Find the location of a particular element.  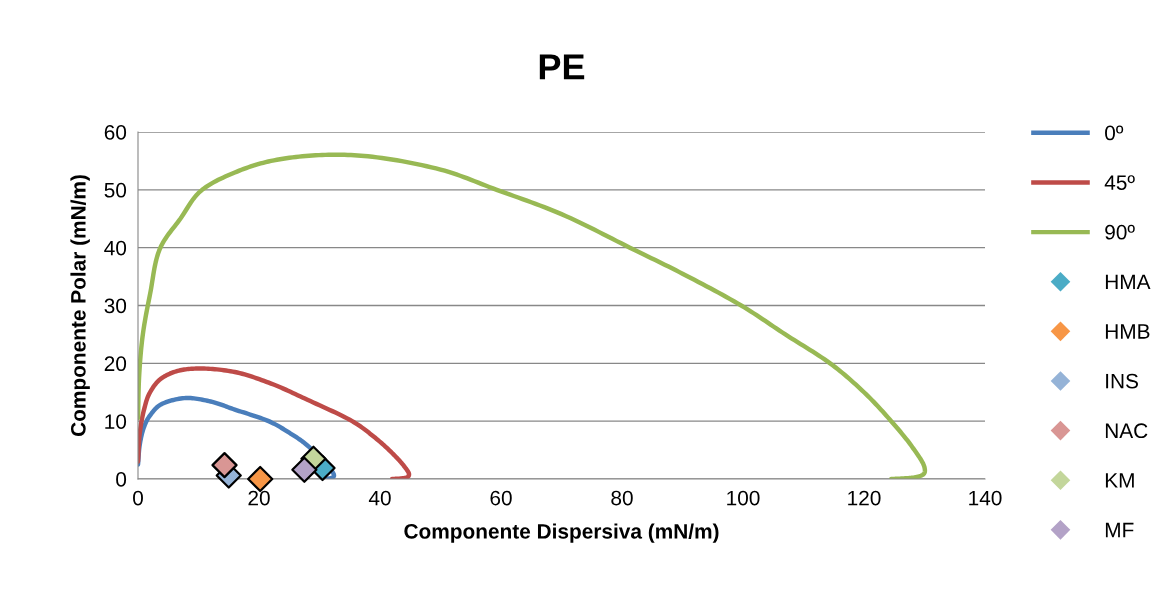

legend-label: MF is located at coordinates (1119, 530).